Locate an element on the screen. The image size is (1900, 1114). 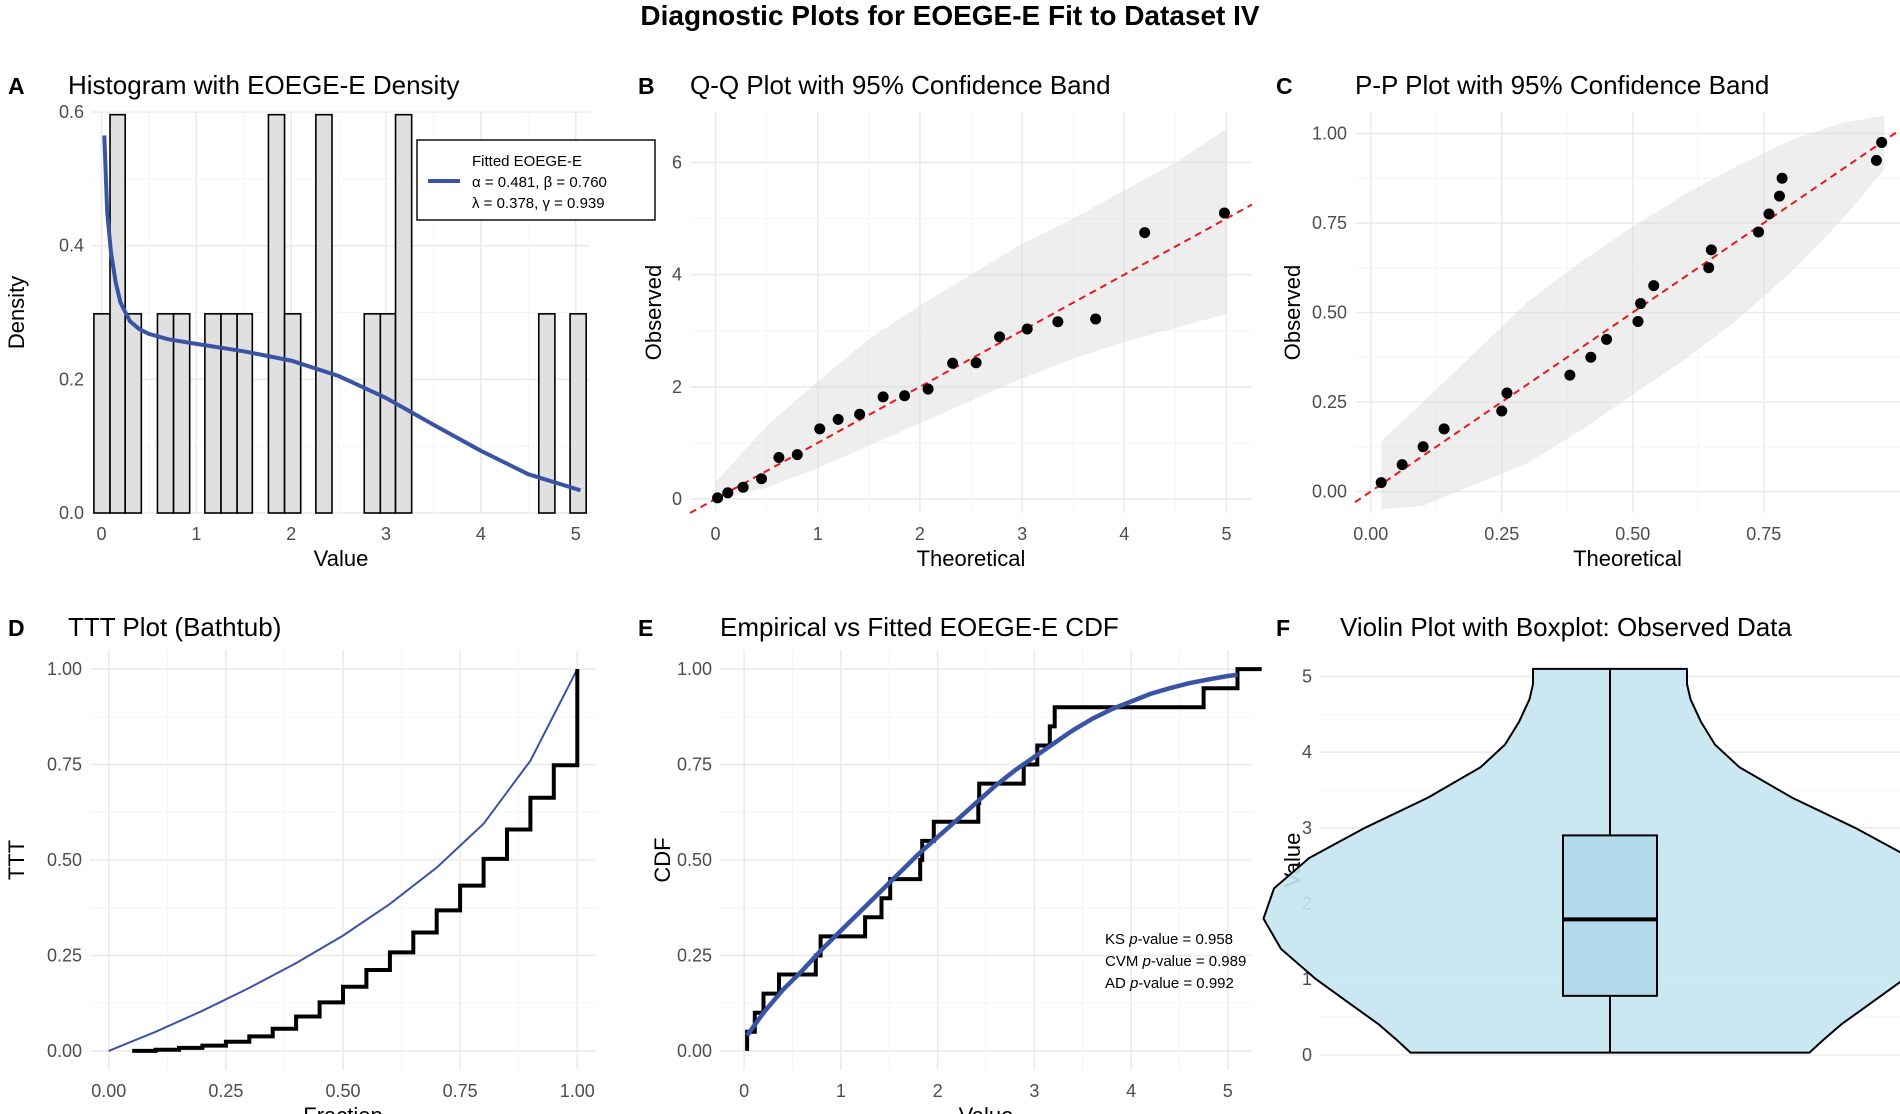
y-tick-label: 0.25 is located at coordinates (1329, 402).